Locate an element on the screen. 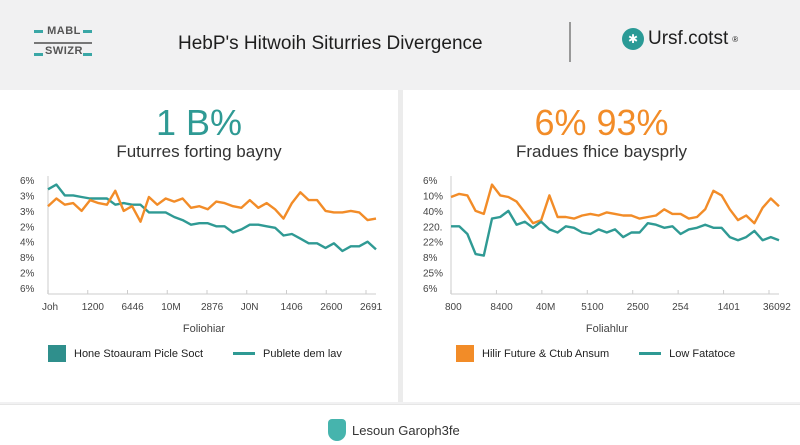 The width and height of the screenshot is (800, 445). registered-mark: ® is located at coordinates (735, 39).